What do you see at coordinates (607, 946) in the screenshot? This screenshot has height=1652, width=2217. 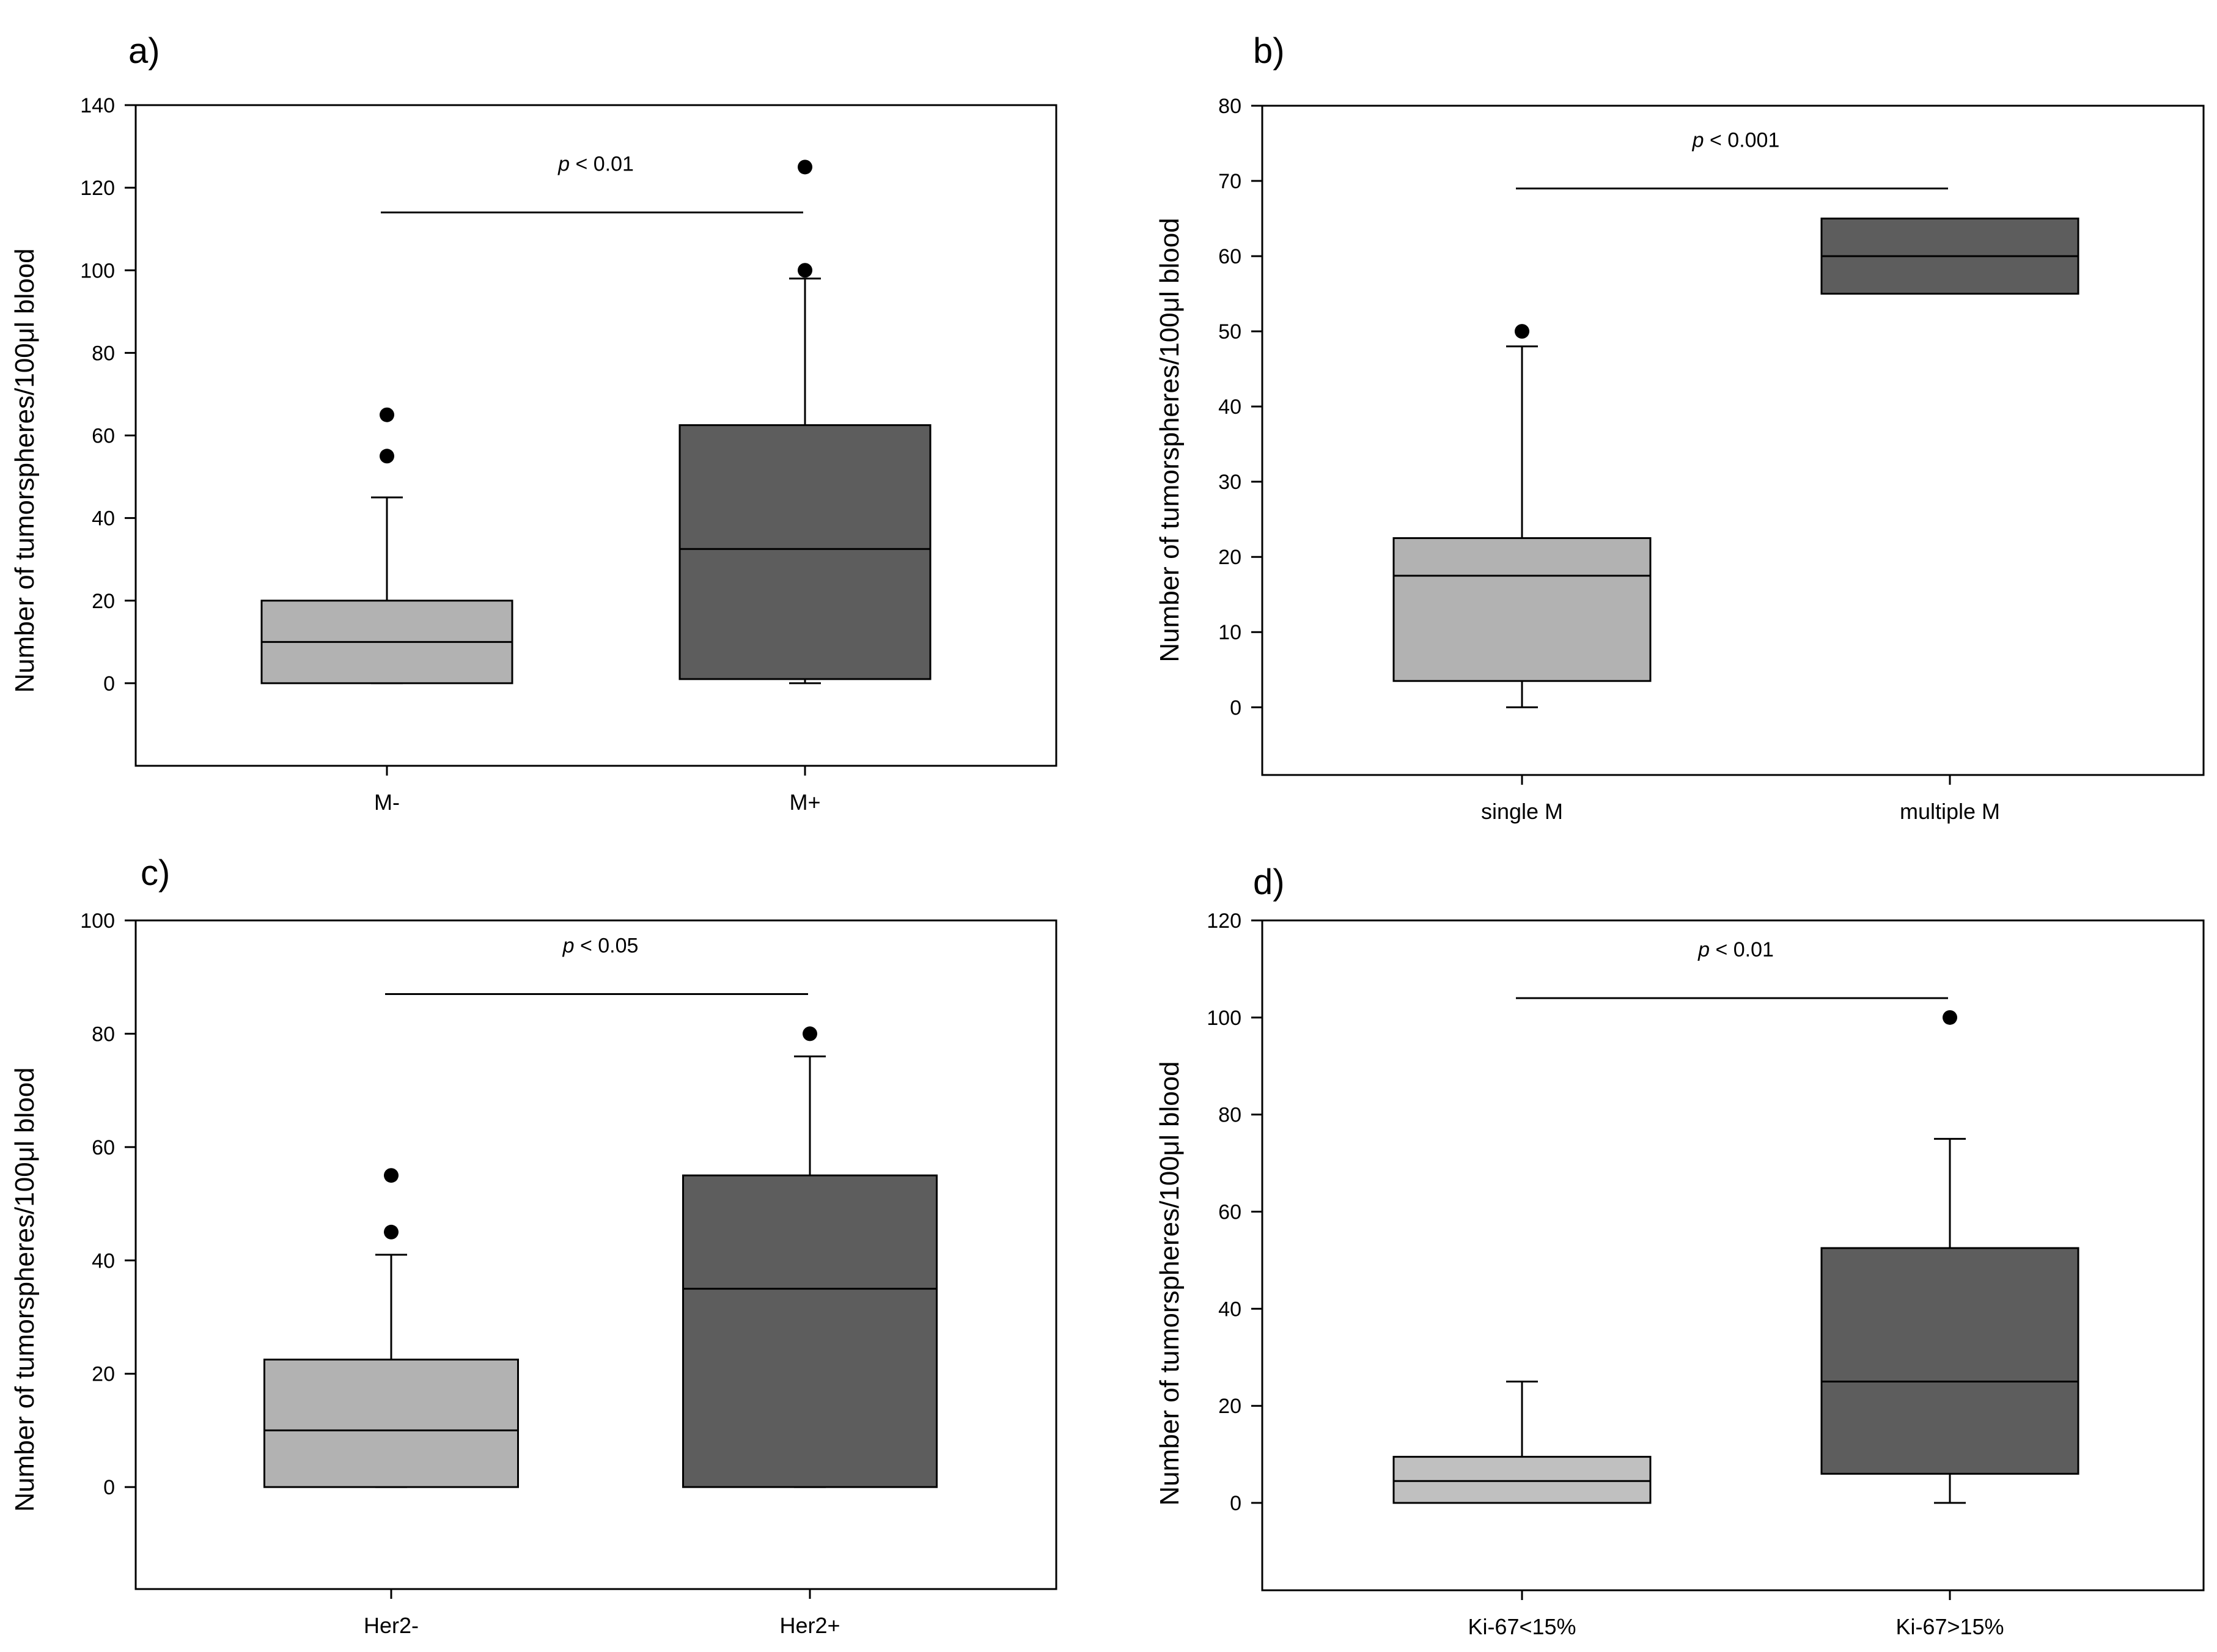 I see `p-value-text: < 0.05` at bounding box center [607, 946].